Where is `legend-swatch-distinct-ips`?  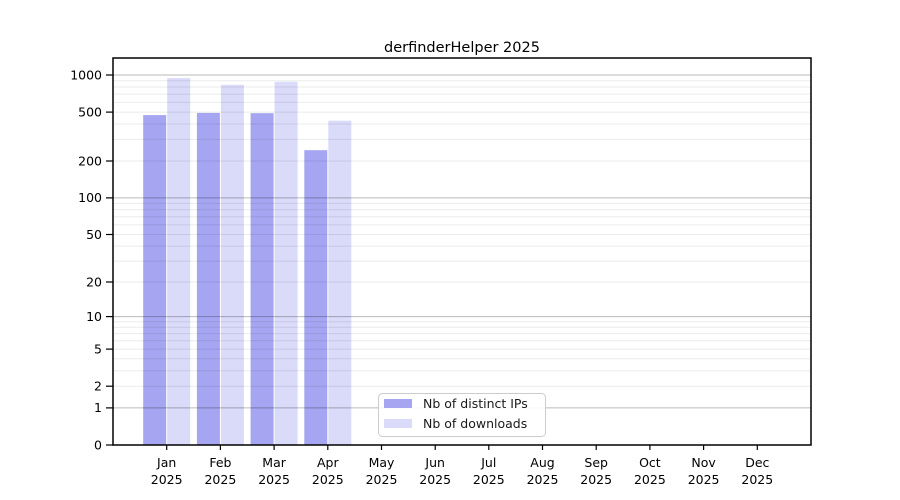 legend-swatch-distinct-ips is located at coordinates (398, 403).